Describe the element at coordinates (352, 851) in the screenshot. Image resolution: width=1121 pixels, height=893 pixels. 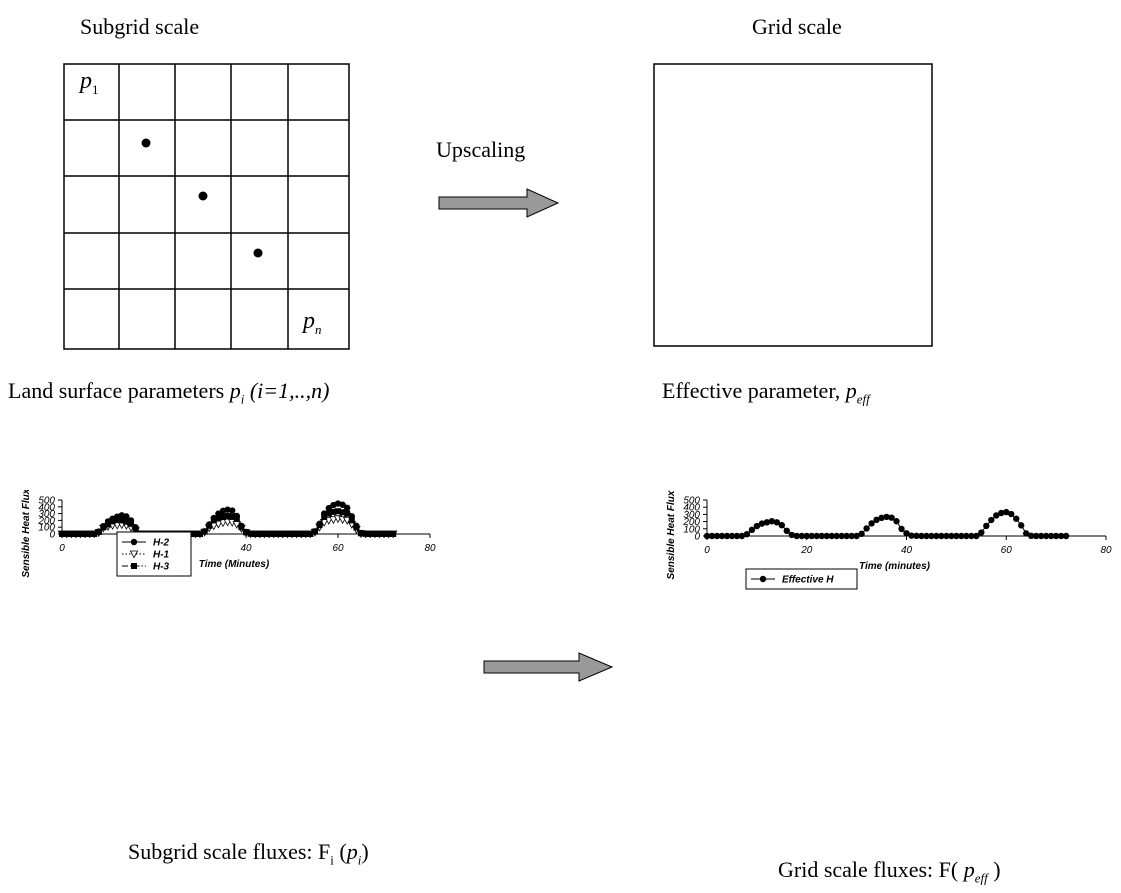
I see `subgrid-caption-var: p` at that location.